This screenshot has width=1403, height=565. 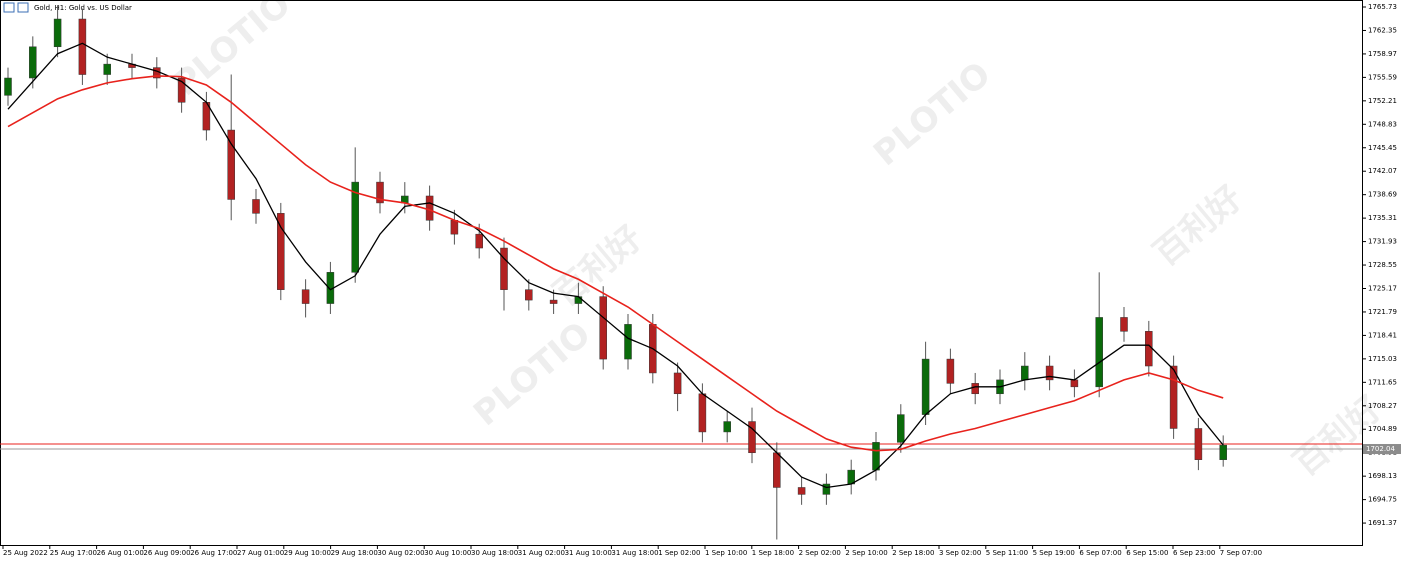 What do you see at coordinates (213, 553) in the screenshot?
I see `x-tick-label: 26 Aug 17:00` at bounding box center [213, 553].